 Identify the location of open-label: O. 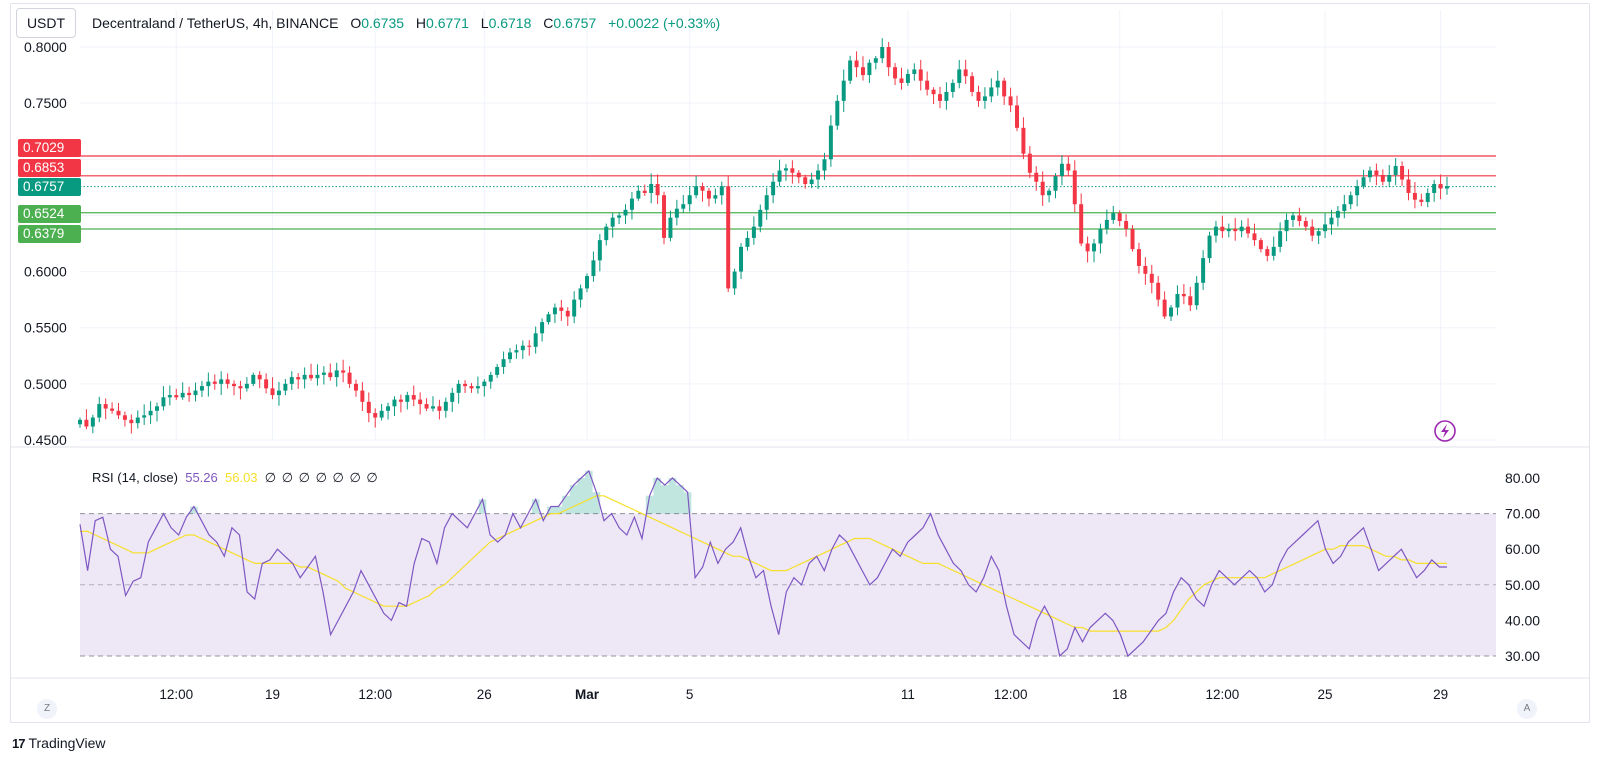
(356, 23).